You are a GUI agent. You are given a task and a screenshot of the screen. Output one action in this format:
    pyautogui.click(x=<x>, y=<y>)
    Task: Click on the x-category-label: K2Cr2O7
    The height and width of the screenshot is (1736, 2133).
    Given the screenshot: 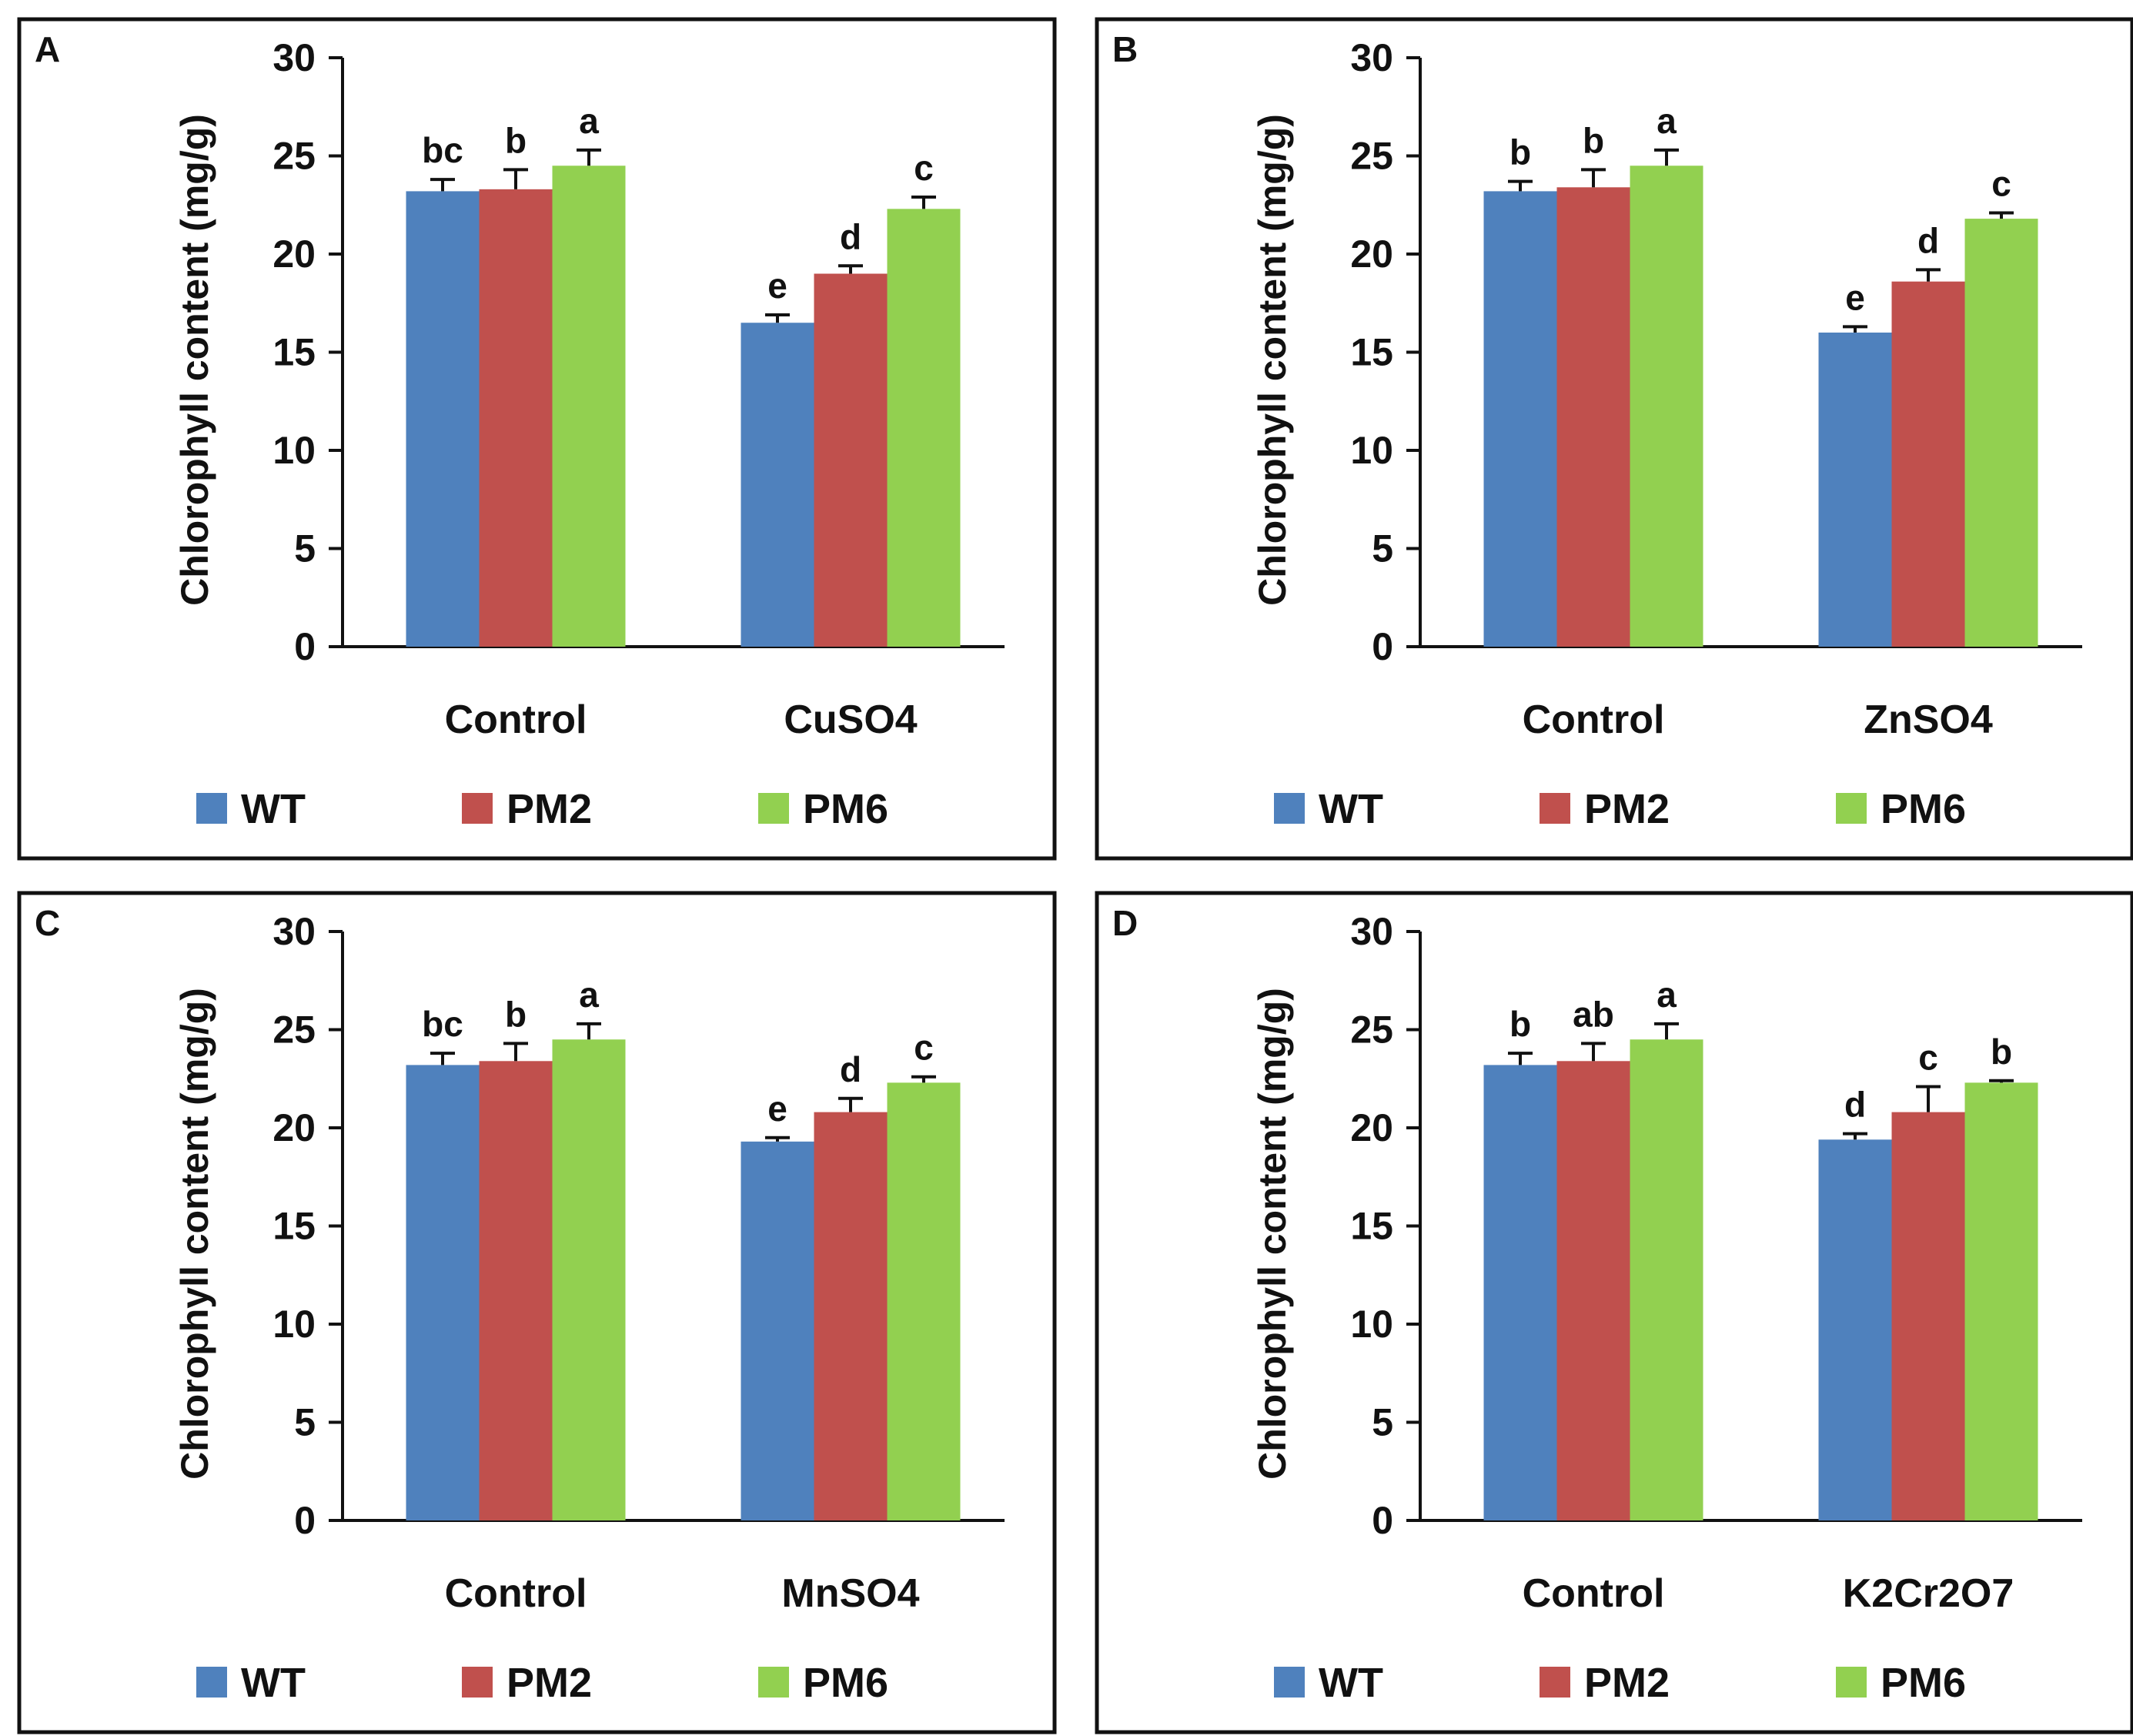 What is the action you would take?
    pyautogui.click(x=1928, y=1593)
    